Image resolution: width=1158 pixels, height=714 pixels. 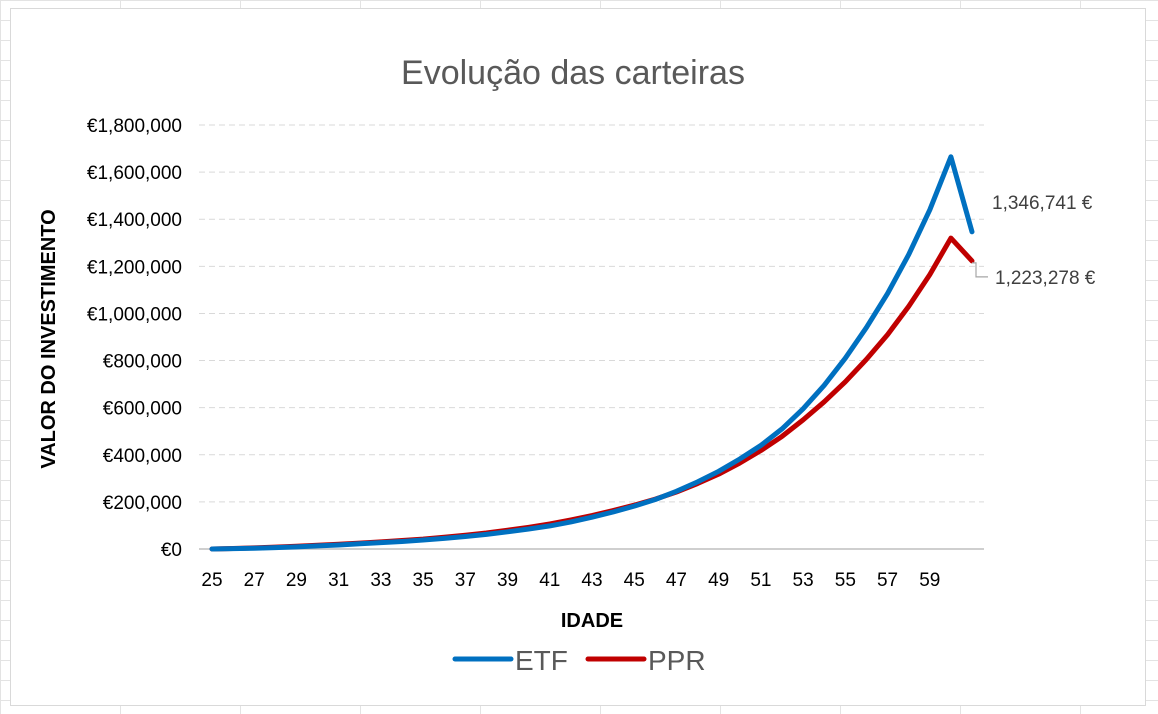 What do you see at coordinates (254, 580) in the screenshot?
I see `x-tick-label: 27` at bounding box center [254, 580].